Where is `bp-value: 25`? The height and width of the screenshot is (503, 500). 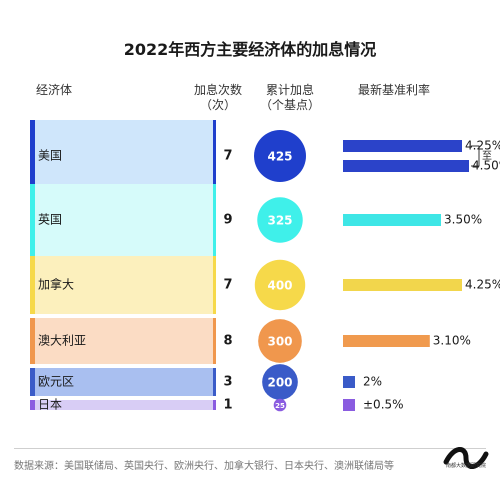 bp-value: 25 is located at coordinates (280, 406).